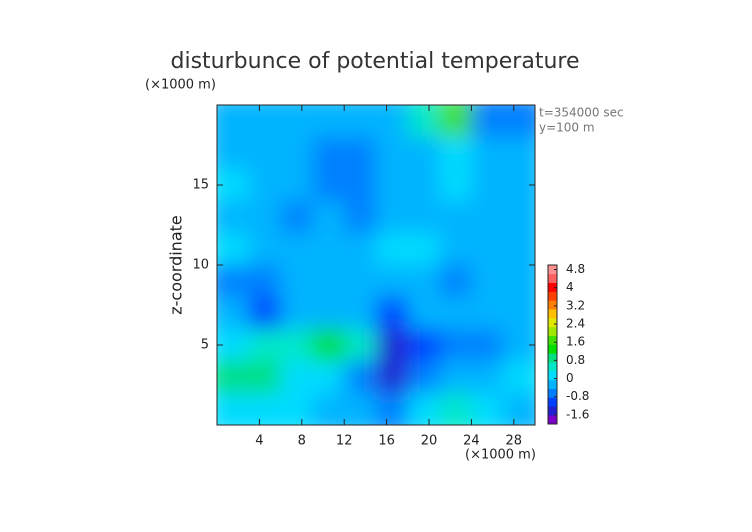 The image size is (752, 532). Describe the element at coordinates (302, 441) in the screenshot. I see `x-tick-label: 8` at that location.